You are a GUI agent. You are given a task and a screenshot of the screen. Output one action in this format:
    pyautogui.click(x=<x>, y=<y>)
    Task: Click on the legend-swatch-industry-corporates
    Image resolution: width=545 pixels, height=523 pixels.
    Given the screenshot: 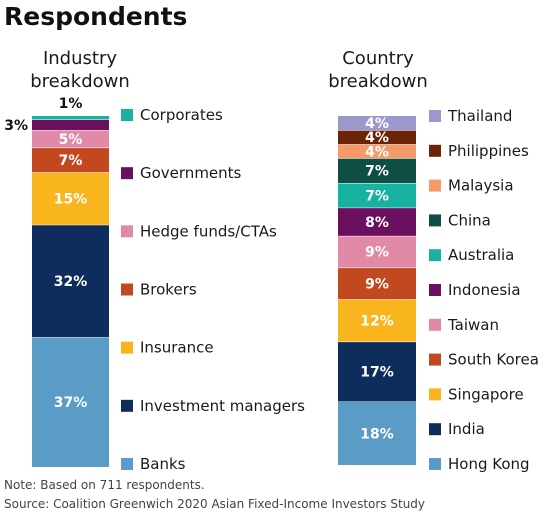 What is the action you would take?
    pyautogui.click(x=127, y=115)
    